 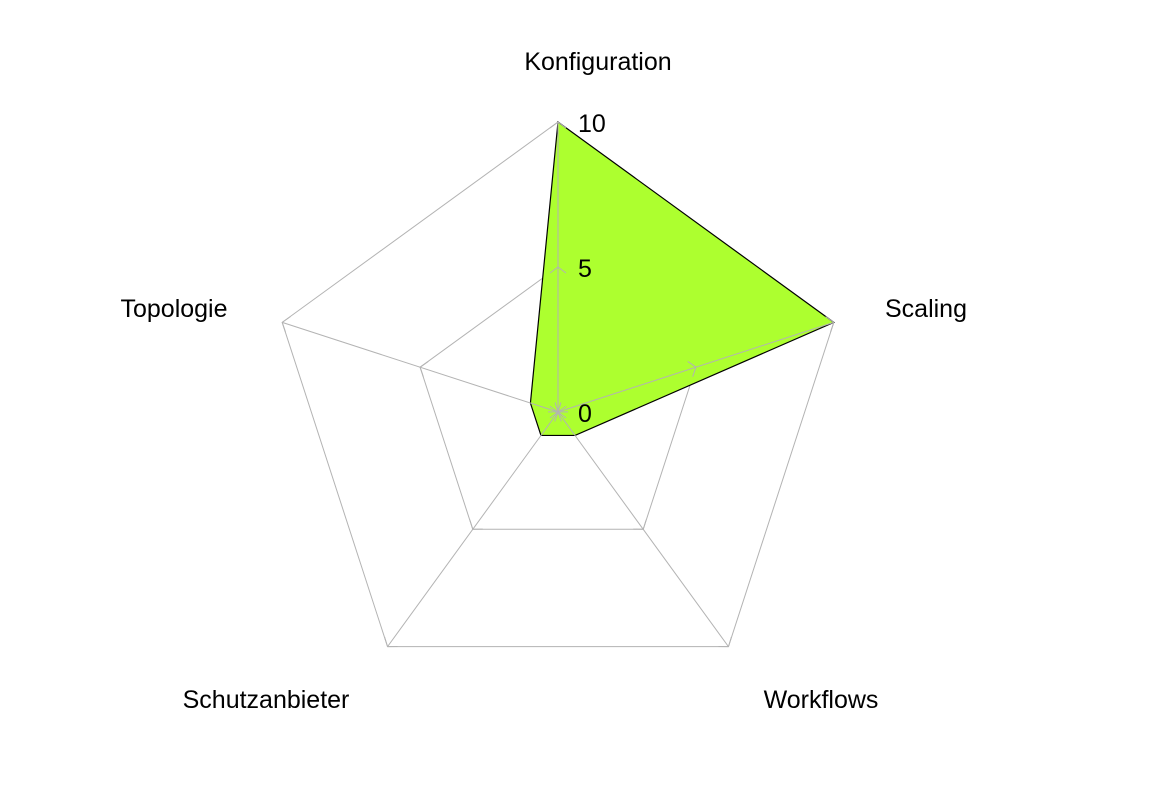 What do you see at coordinates (592, 124) in the screenshot?
I see `radial-tick-label: 10` at bounding box center [592, 124].